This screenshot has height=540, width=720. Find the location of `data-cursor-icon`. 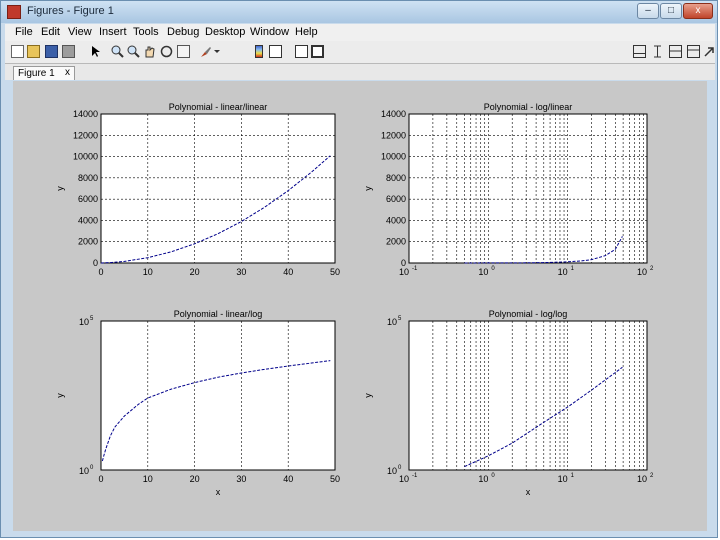

data-cursor-icon is located at coordinates (183, 51).